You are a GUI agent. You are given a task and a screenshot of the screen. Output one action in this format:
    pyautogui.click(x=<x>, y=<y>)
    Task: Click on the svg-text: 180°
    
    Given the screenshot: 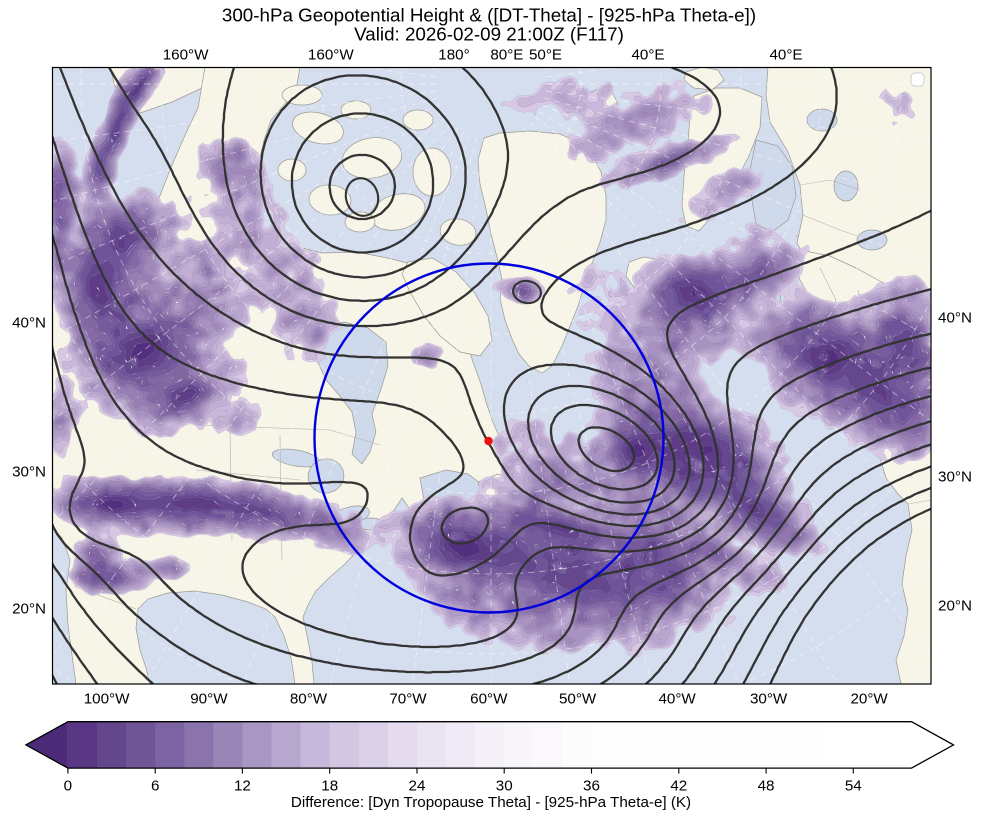 What is the action you would take?
    pyautogui.click(x=453, y=55)
    